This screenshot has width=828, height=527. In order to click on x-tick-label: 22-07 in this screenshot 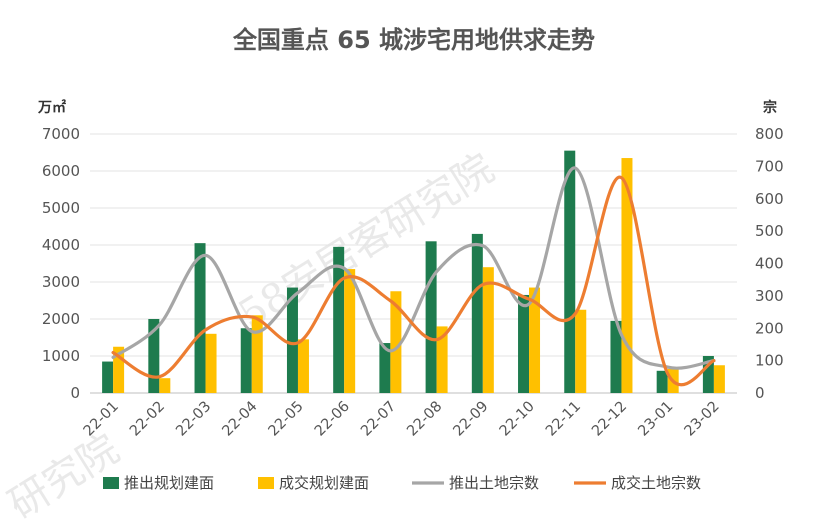, I will do `click(378, 419)`.